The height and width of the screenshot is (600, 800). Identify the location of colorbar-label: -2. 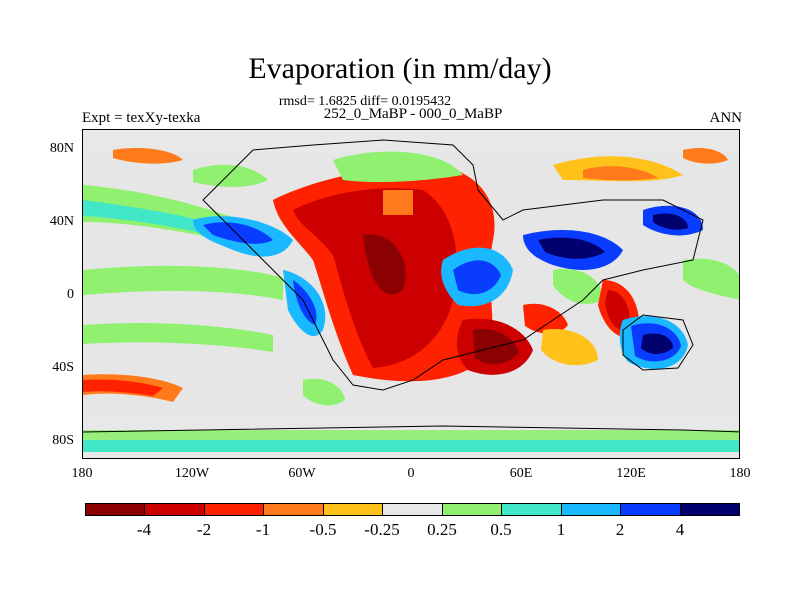
(204, 529).